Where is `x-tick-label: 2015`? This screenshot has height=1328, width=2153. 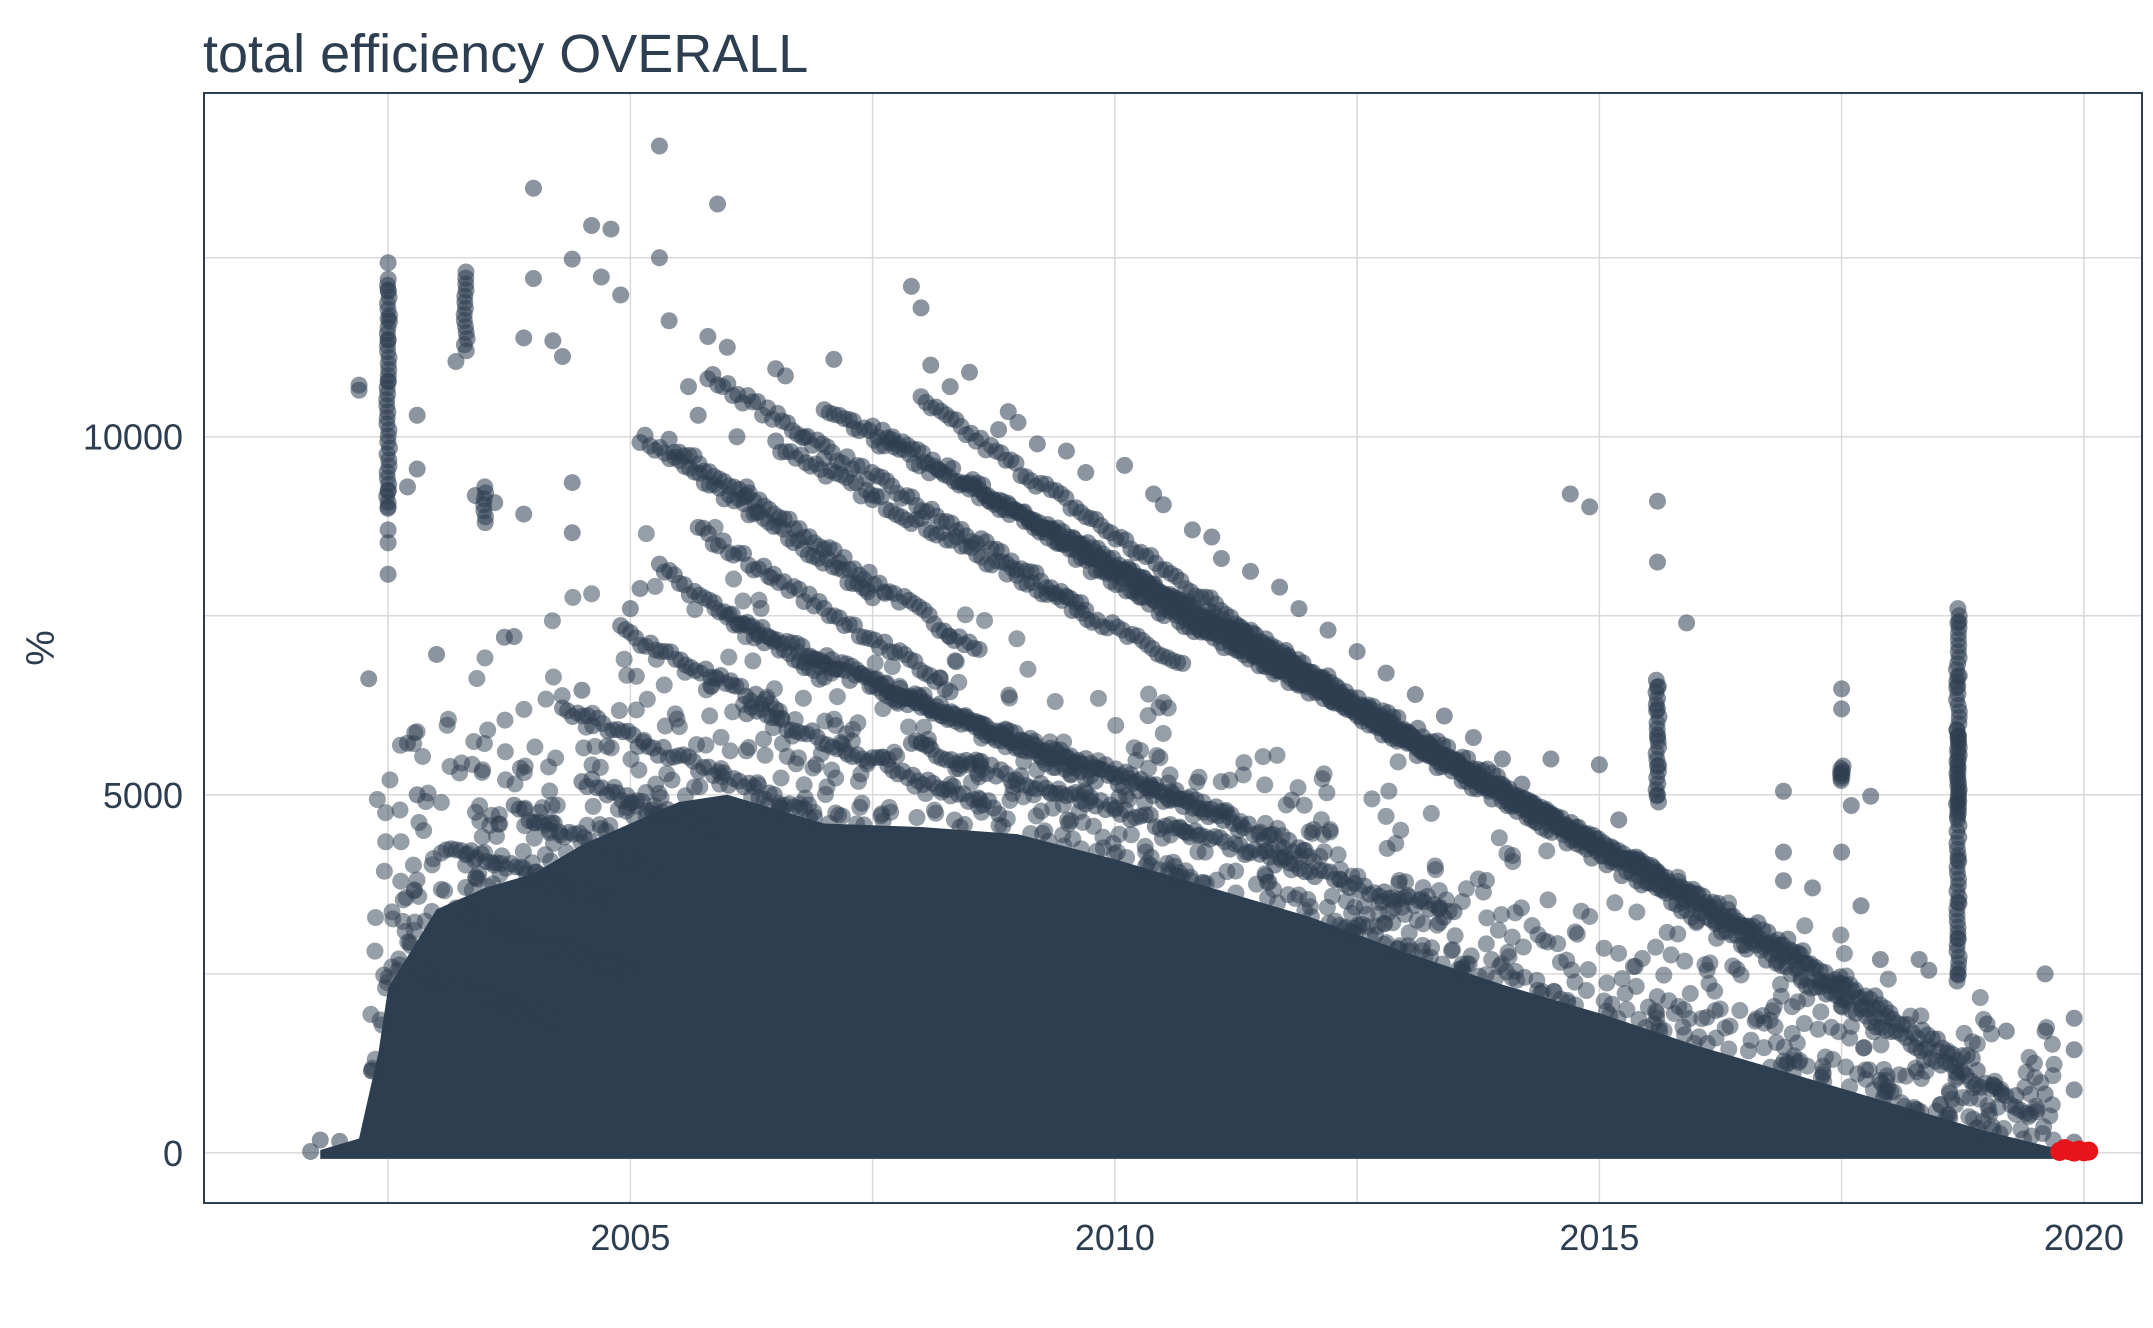 x-tick-label: 2015 is located at coordinates (1599, 1237).